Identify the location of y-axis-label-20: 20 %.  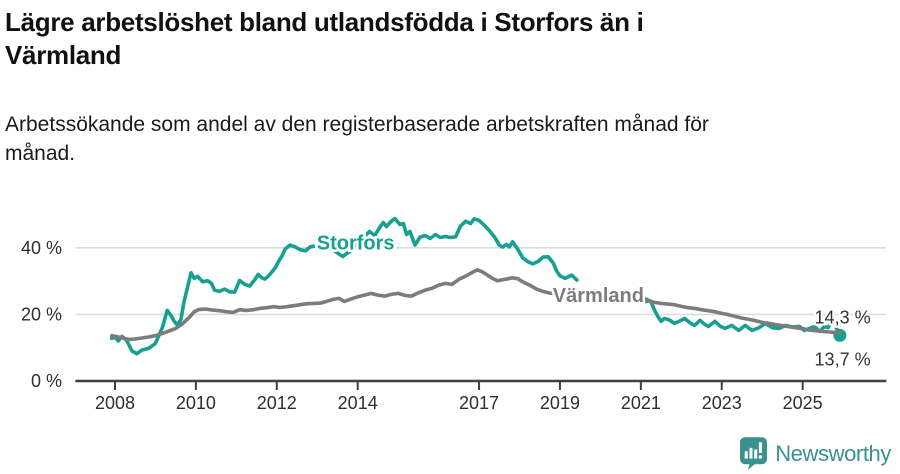
(41, 314).